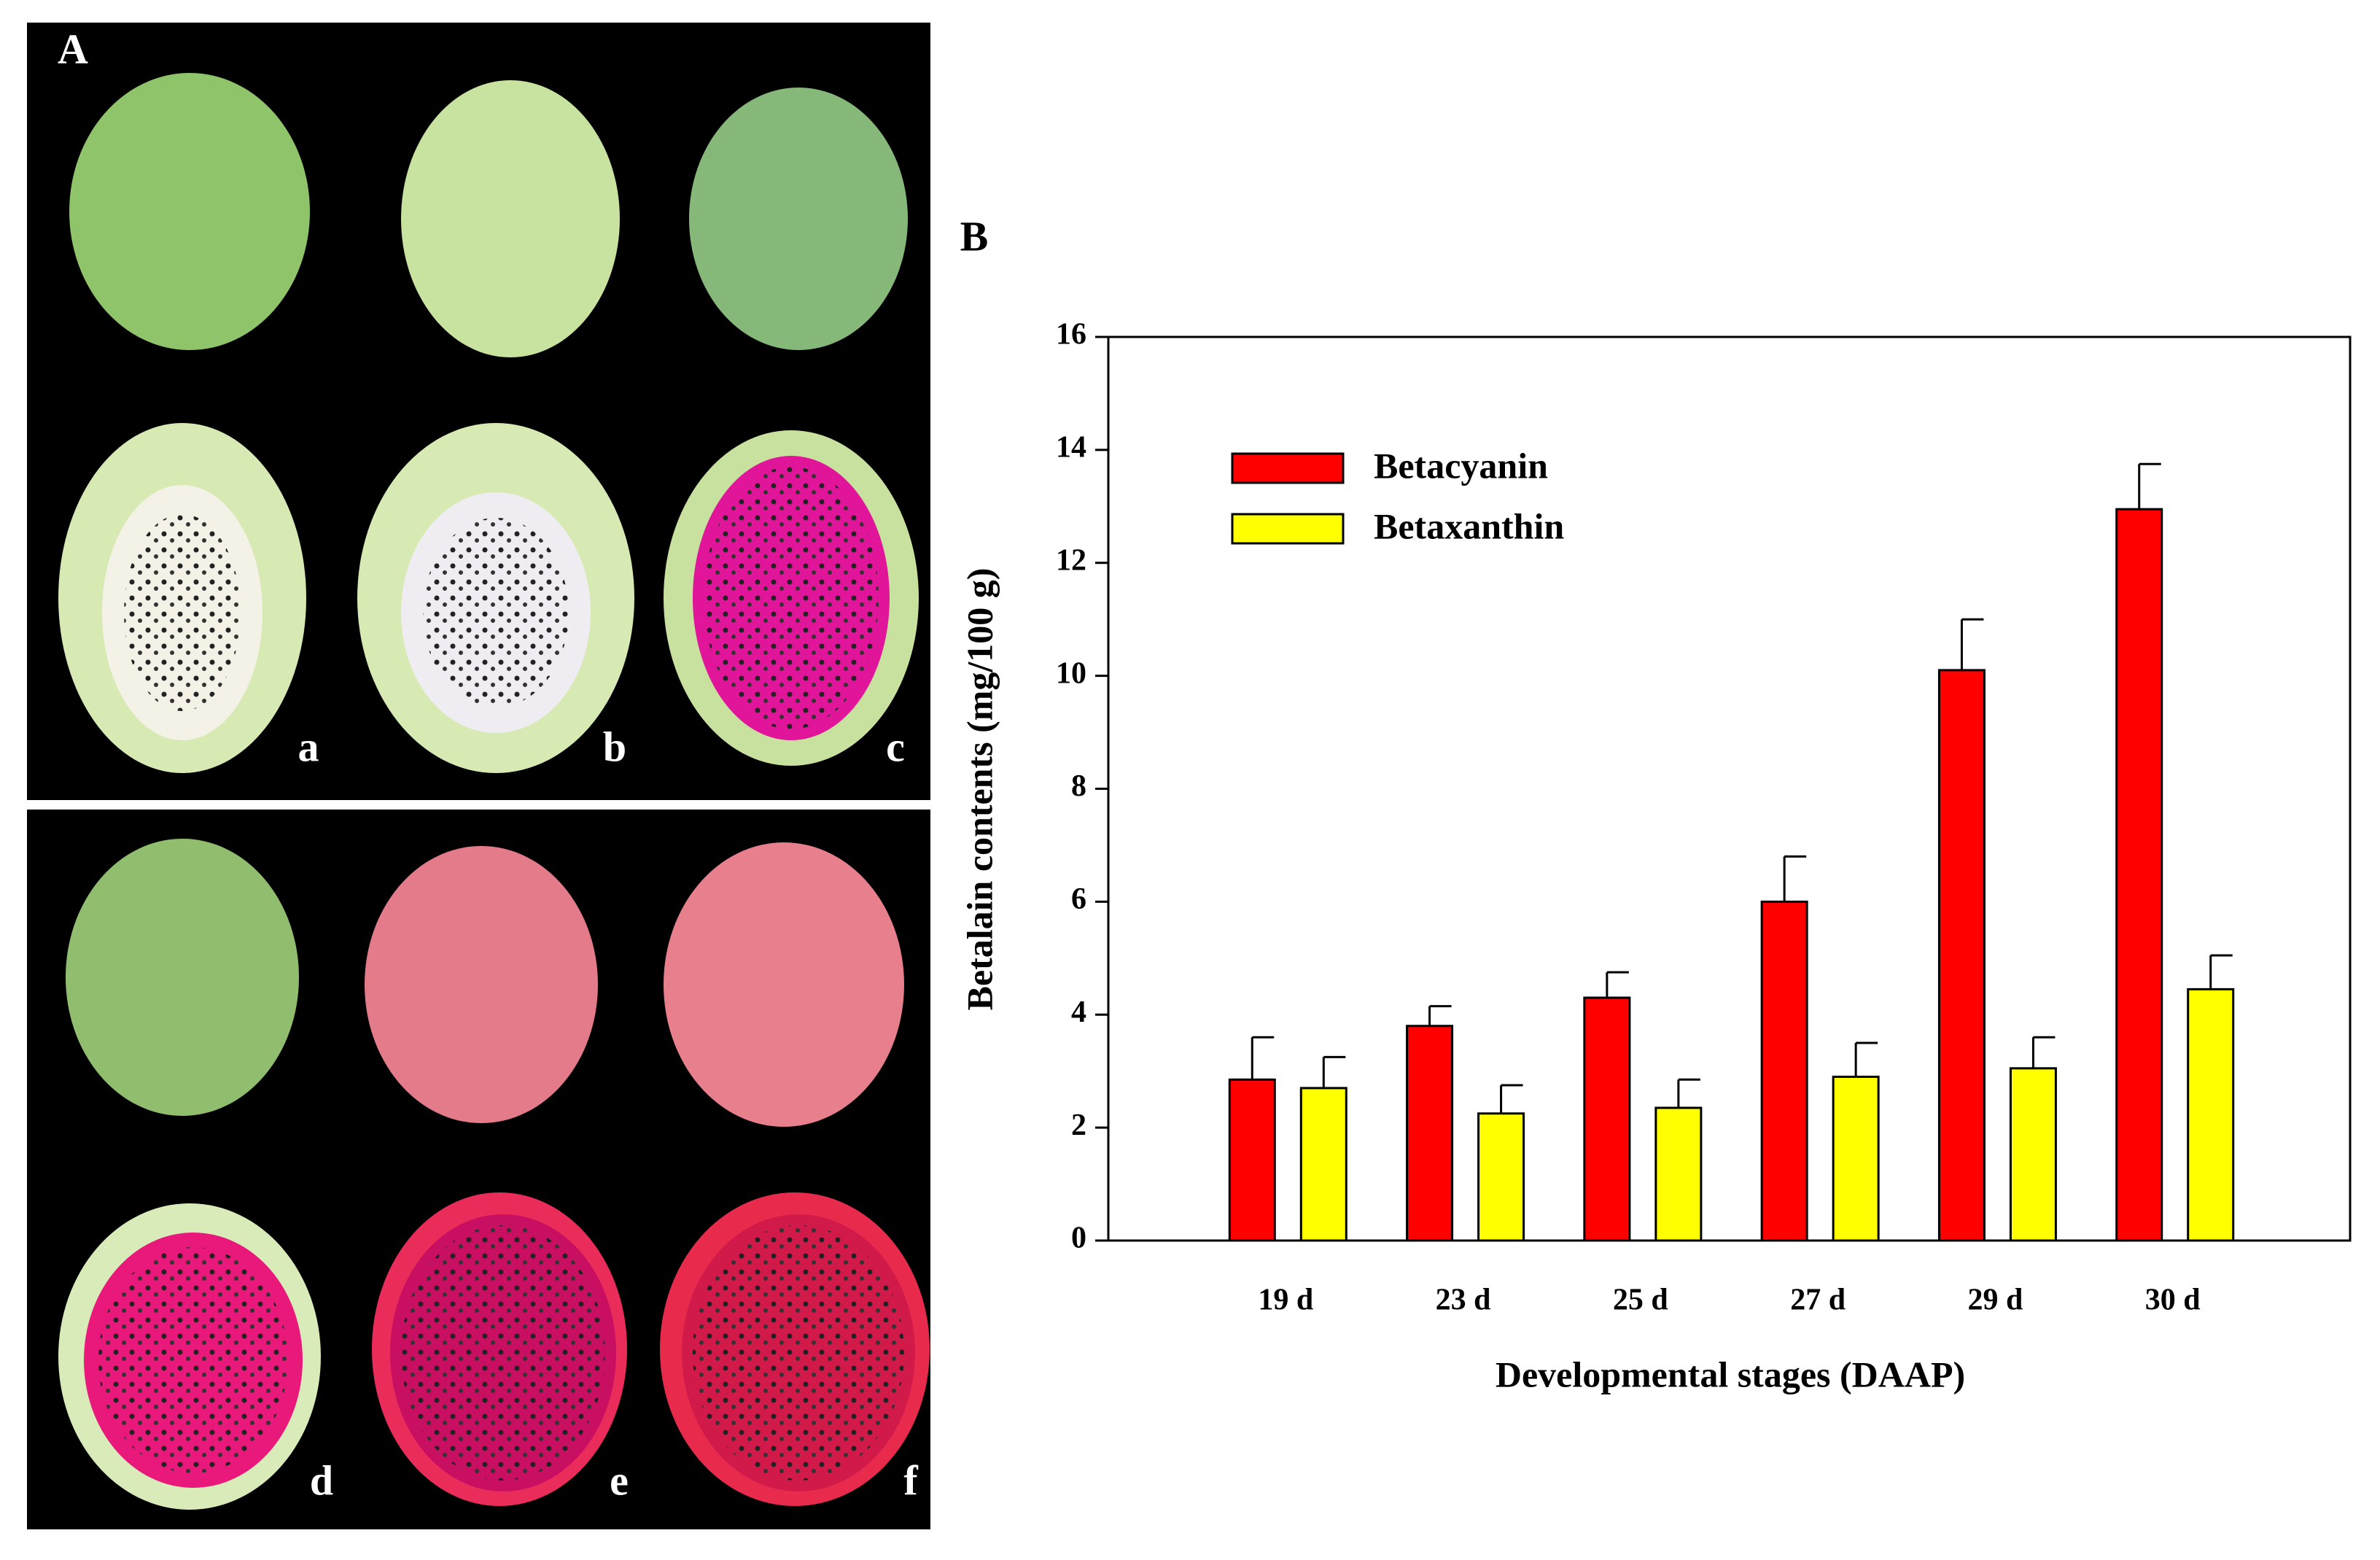  I want to click on y-tick-label: 6, so click(1078, 899).